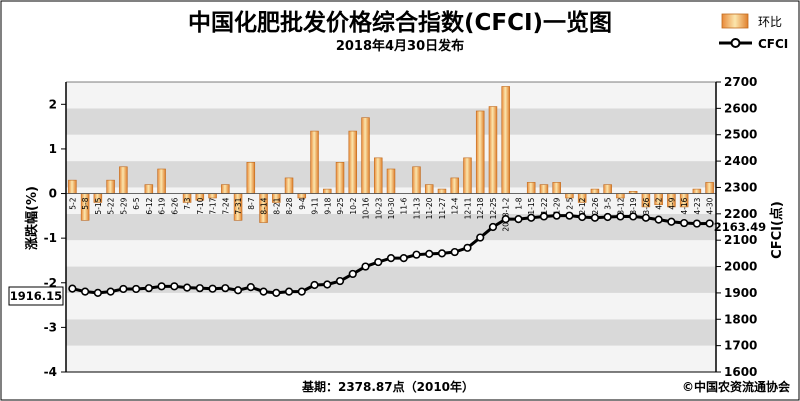  What do you see at coordinates (327, 205) in the screenshot?
I see `x-tick-label: 9-18` at bounding box center [327, 205].